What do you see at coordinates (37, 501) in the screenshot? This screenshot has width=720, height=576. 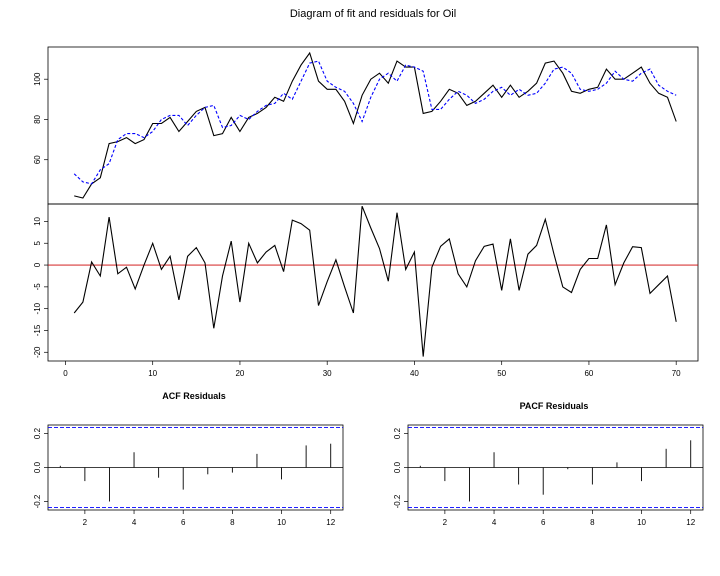 I see `acf-y-tick-label: -0.2` at bounding box center [37, 501].